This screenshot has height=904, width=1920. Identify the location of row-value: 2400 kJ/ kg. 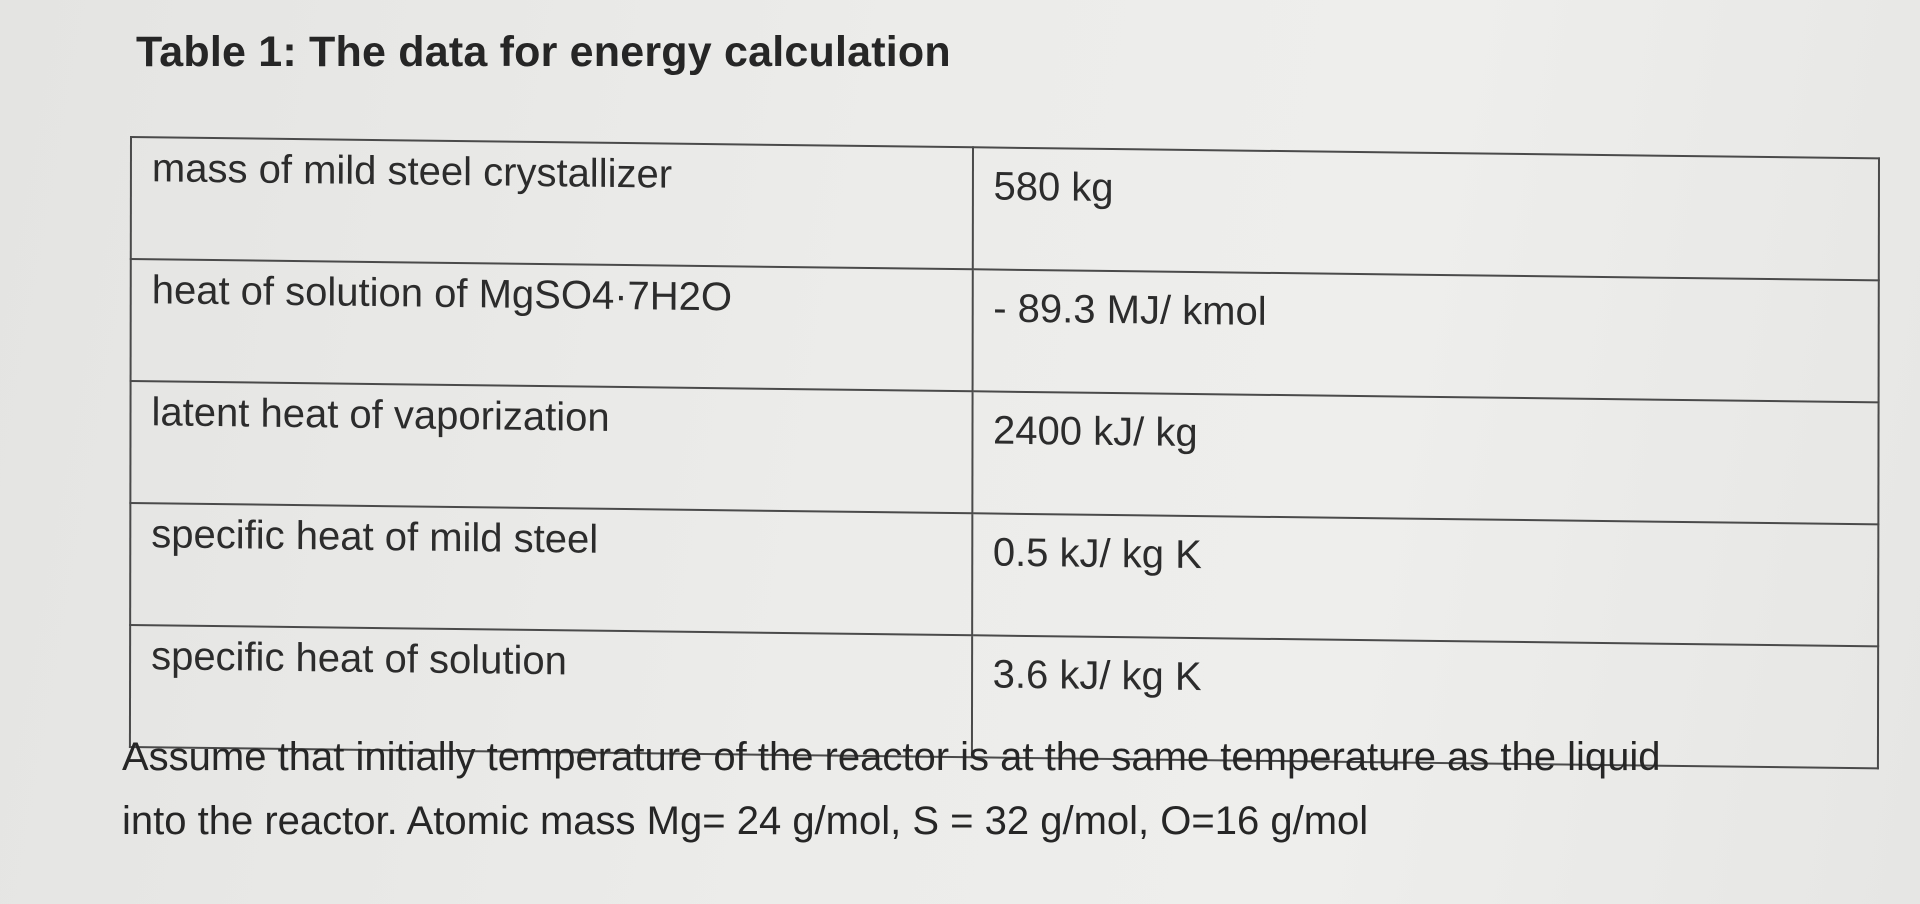
(1425, 458).